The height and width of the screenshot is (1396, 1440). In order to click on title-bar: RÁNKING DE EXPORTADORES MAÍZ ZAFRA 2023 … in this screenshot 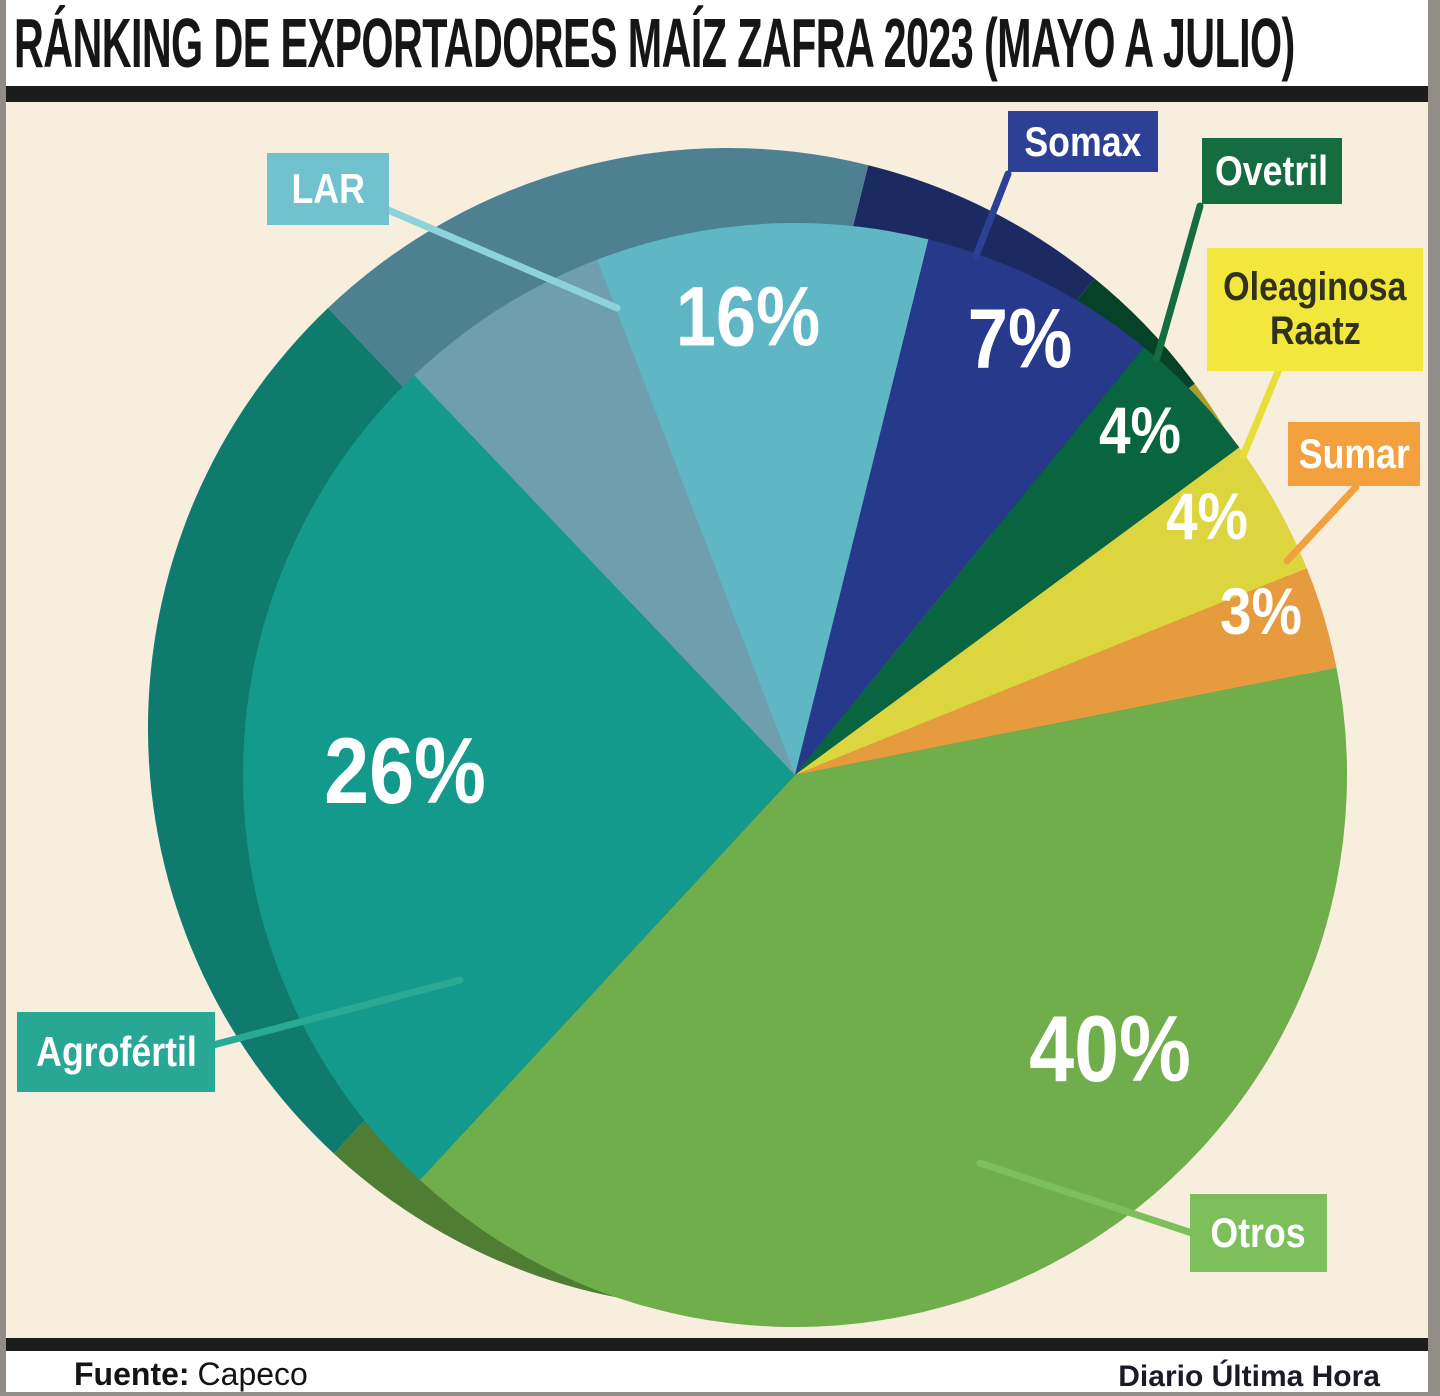, I will do `click(720, 43)`.